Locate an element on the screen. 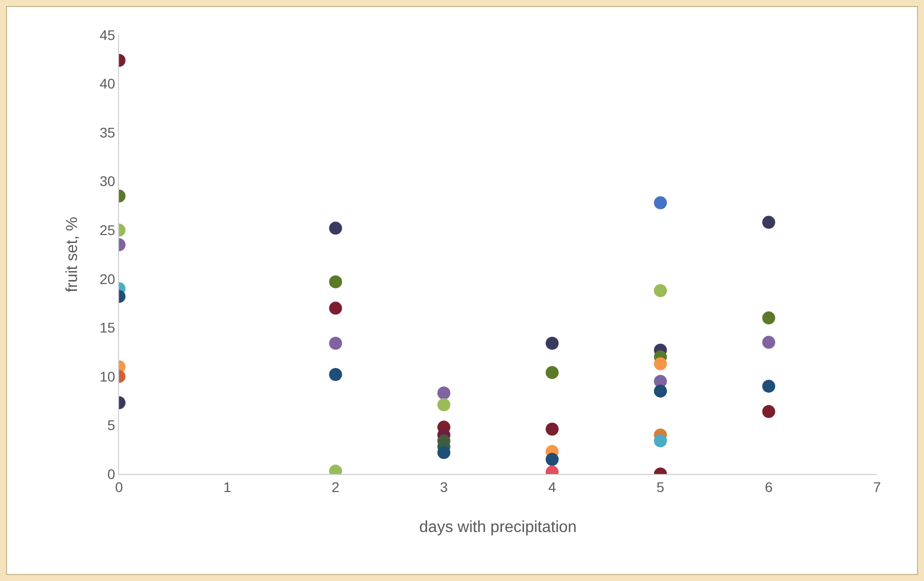 This screenshot has height=581, width=924. x-tick-label: 1 is located at coordinates (227, 486).